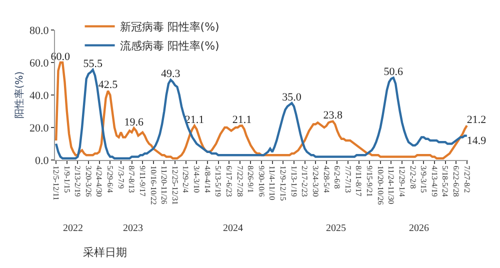 This screenshot has width=500, height=268. What do you see at coordinates (467, 179) in the screenshot?
I see `x-tick-label: 7/27-8/2` at bounding box center [467, 179].